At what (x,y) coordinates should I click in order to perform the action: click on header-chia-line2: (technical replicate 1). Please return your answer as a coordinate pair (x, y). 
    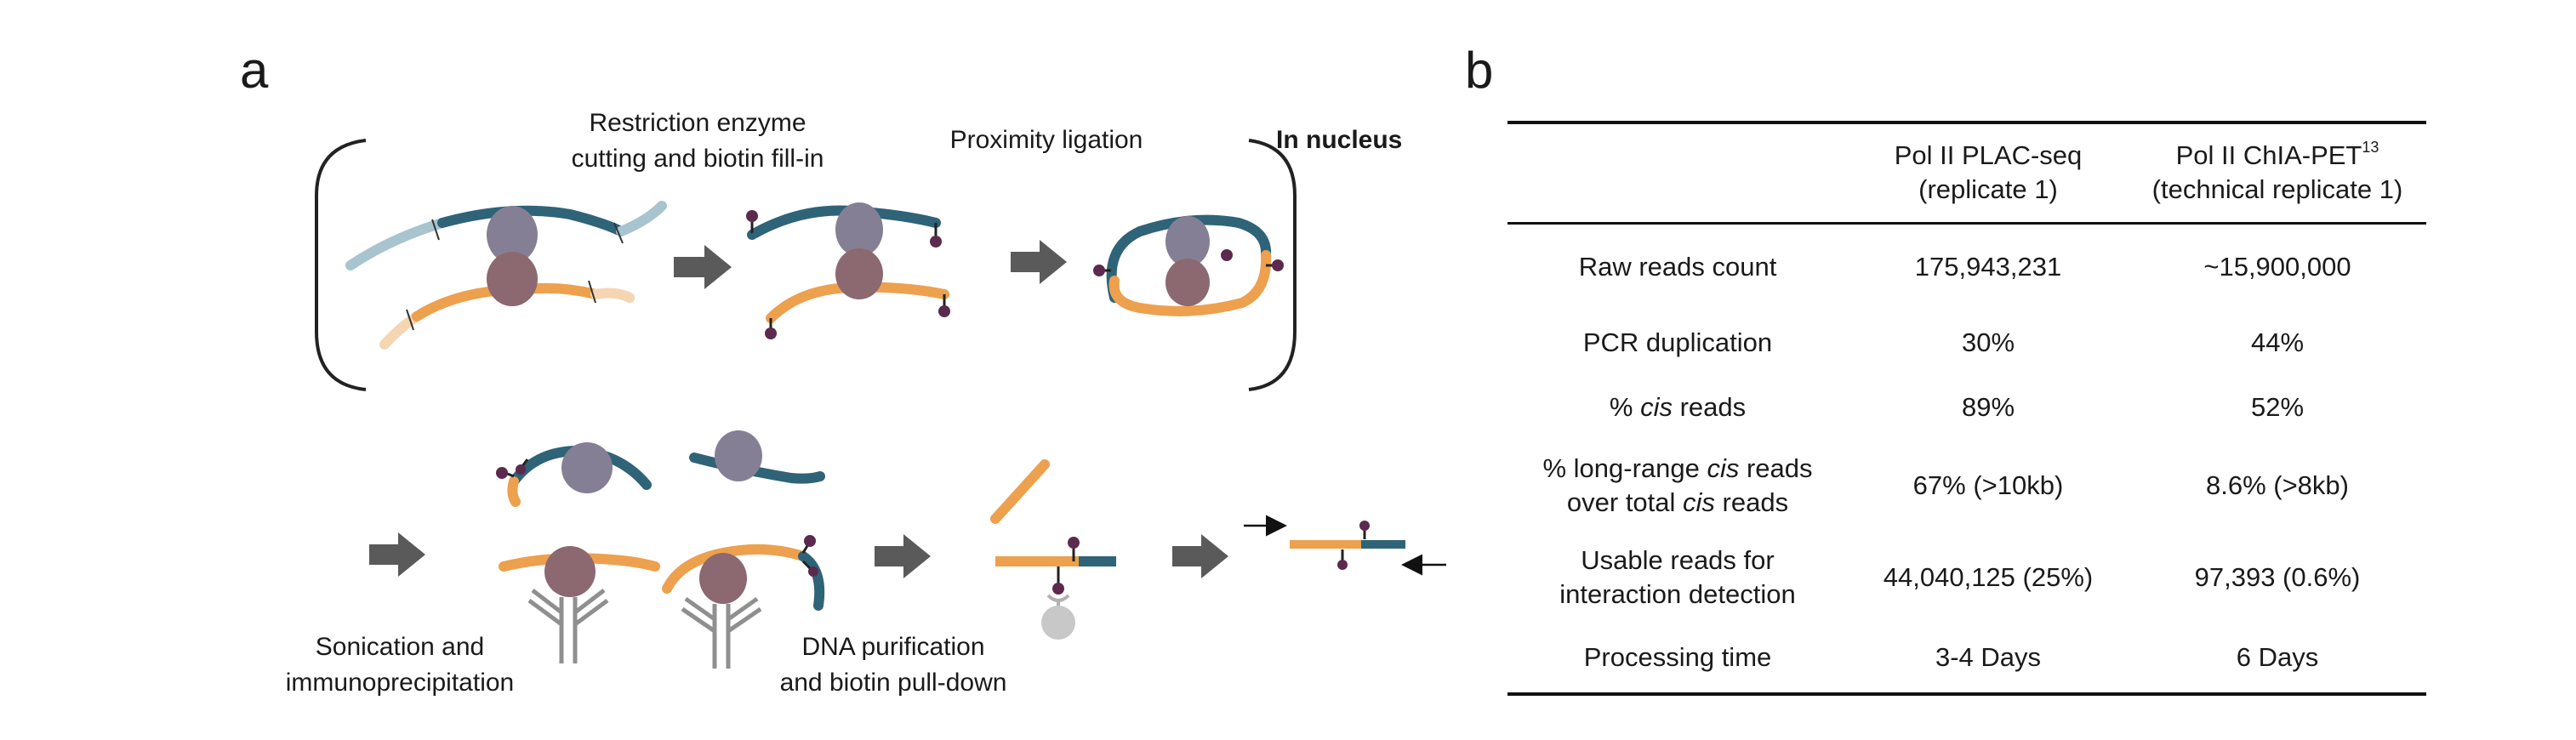
    Looking at the image, I should click on (2277, 189).